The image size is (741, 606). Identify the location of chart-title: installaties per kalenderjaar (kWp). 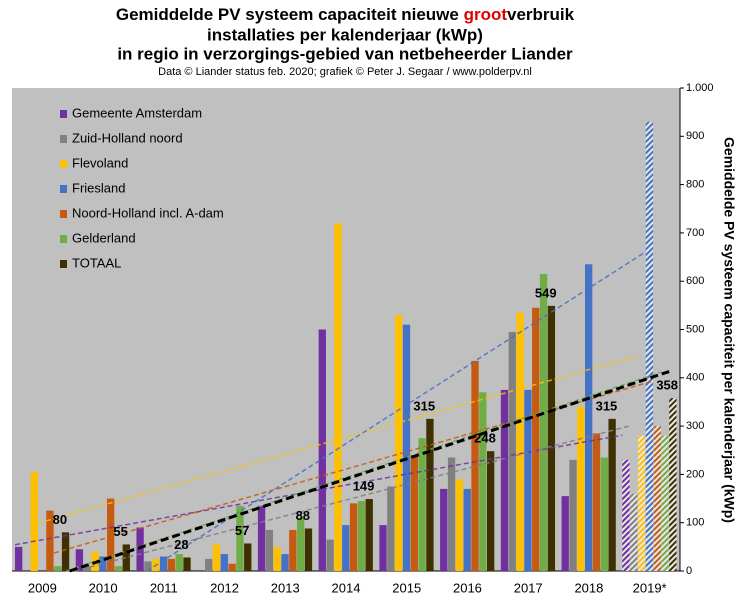
(345, 34).